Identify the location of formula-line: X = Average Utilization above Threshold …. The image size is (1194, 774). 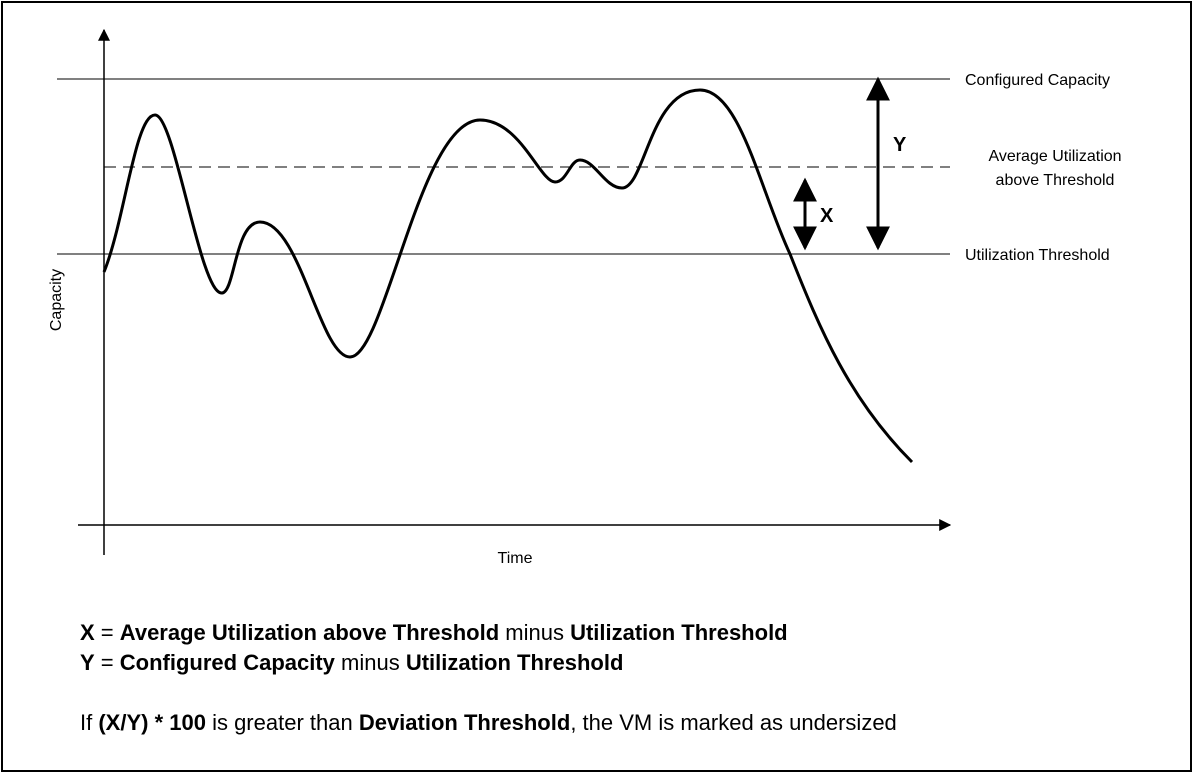
(434, 632).